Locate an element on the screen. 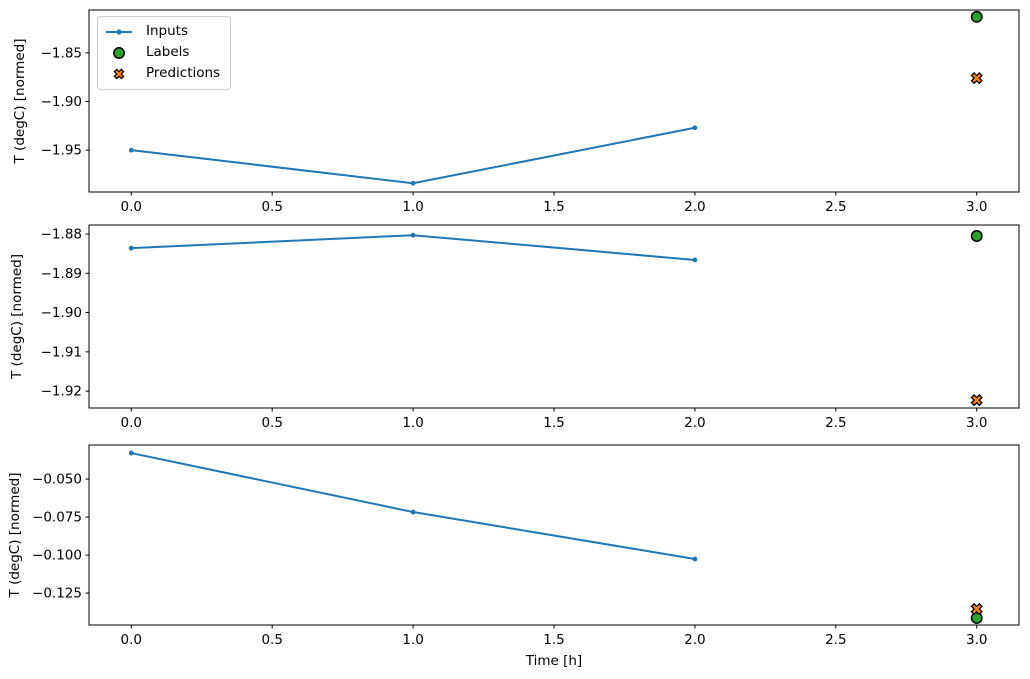 This screenshot has height=679, width=1030. legend-item-labels: Labels is located at coordinates (162, 52).